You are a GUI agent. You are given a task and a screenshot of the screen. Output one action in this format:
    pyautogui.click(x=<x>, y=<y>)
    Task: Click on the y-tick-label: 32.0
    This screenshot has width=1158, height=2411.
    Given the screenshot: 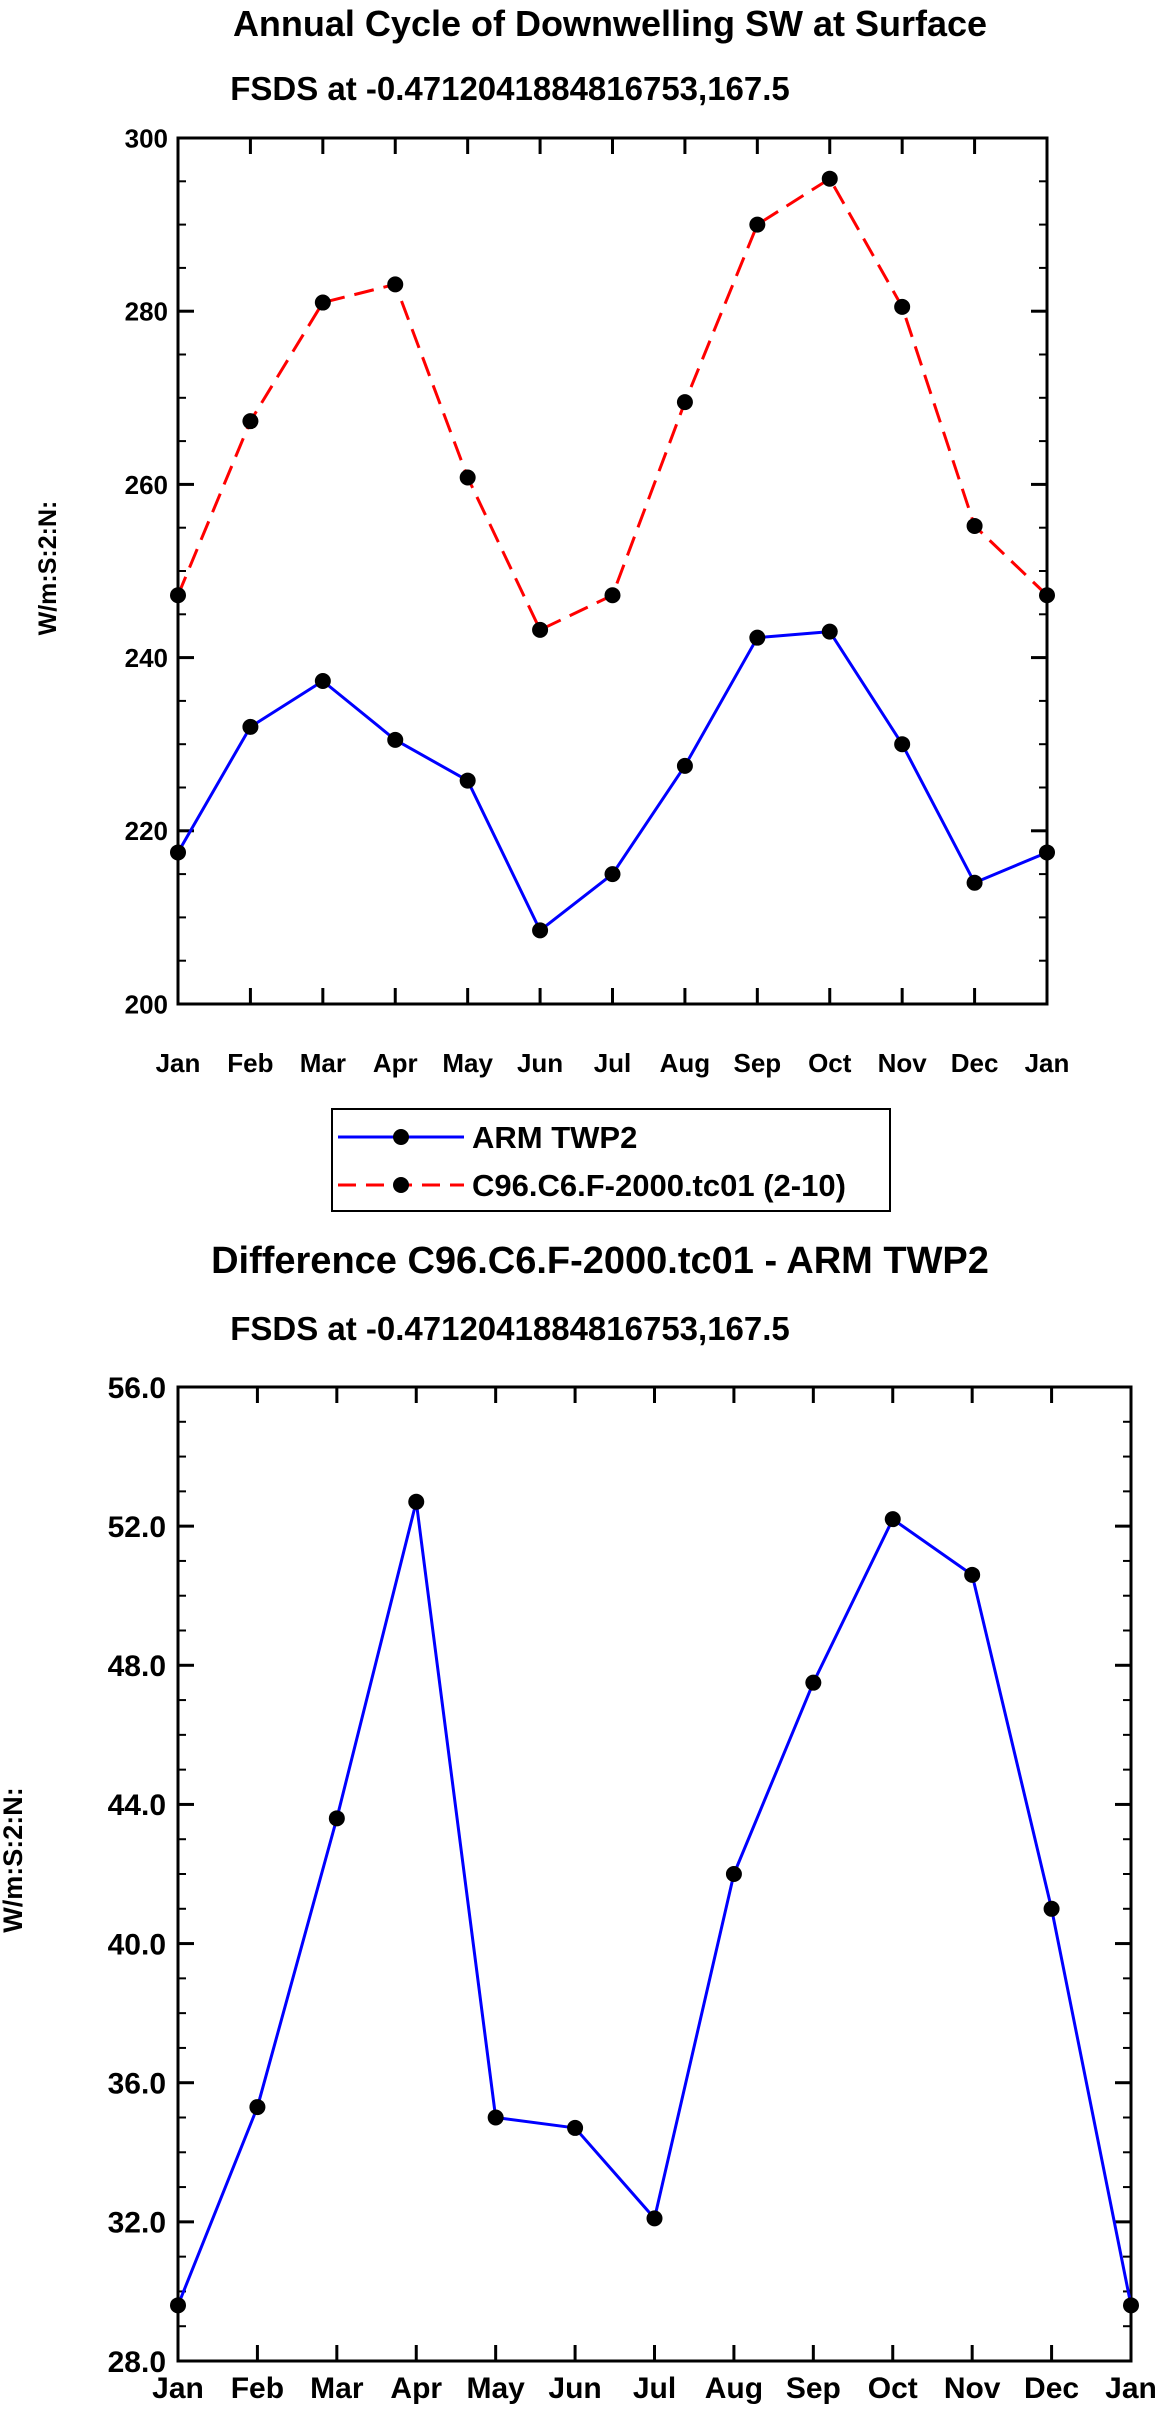 What is the action you would take?
    pyautogui.click(x=137, y=2223)
    